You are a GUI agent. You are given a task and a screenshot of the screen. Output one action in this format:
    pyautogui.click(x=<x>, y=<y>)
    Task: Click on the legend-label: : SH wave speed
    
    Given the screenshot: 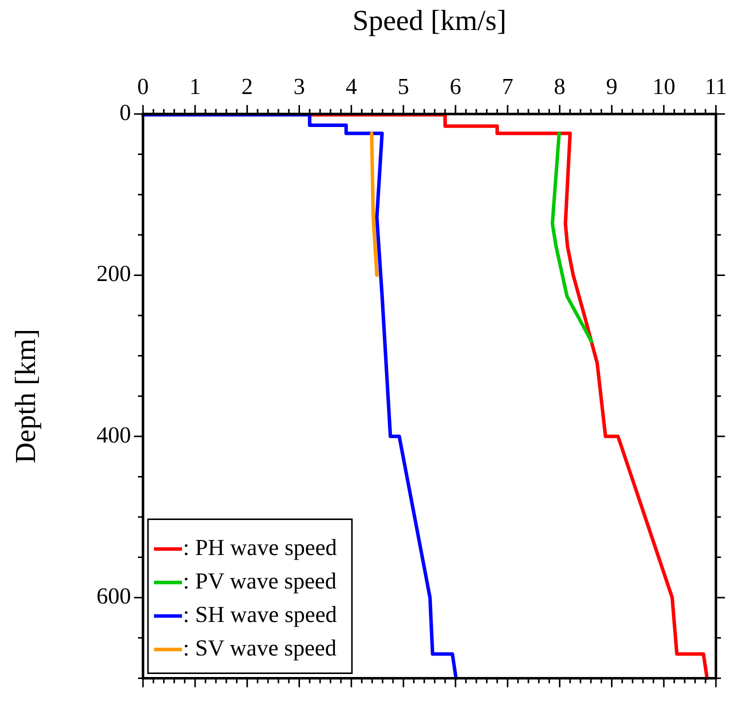 What is the action you would take?
    pyautogui.click(x=260, y=614)
    